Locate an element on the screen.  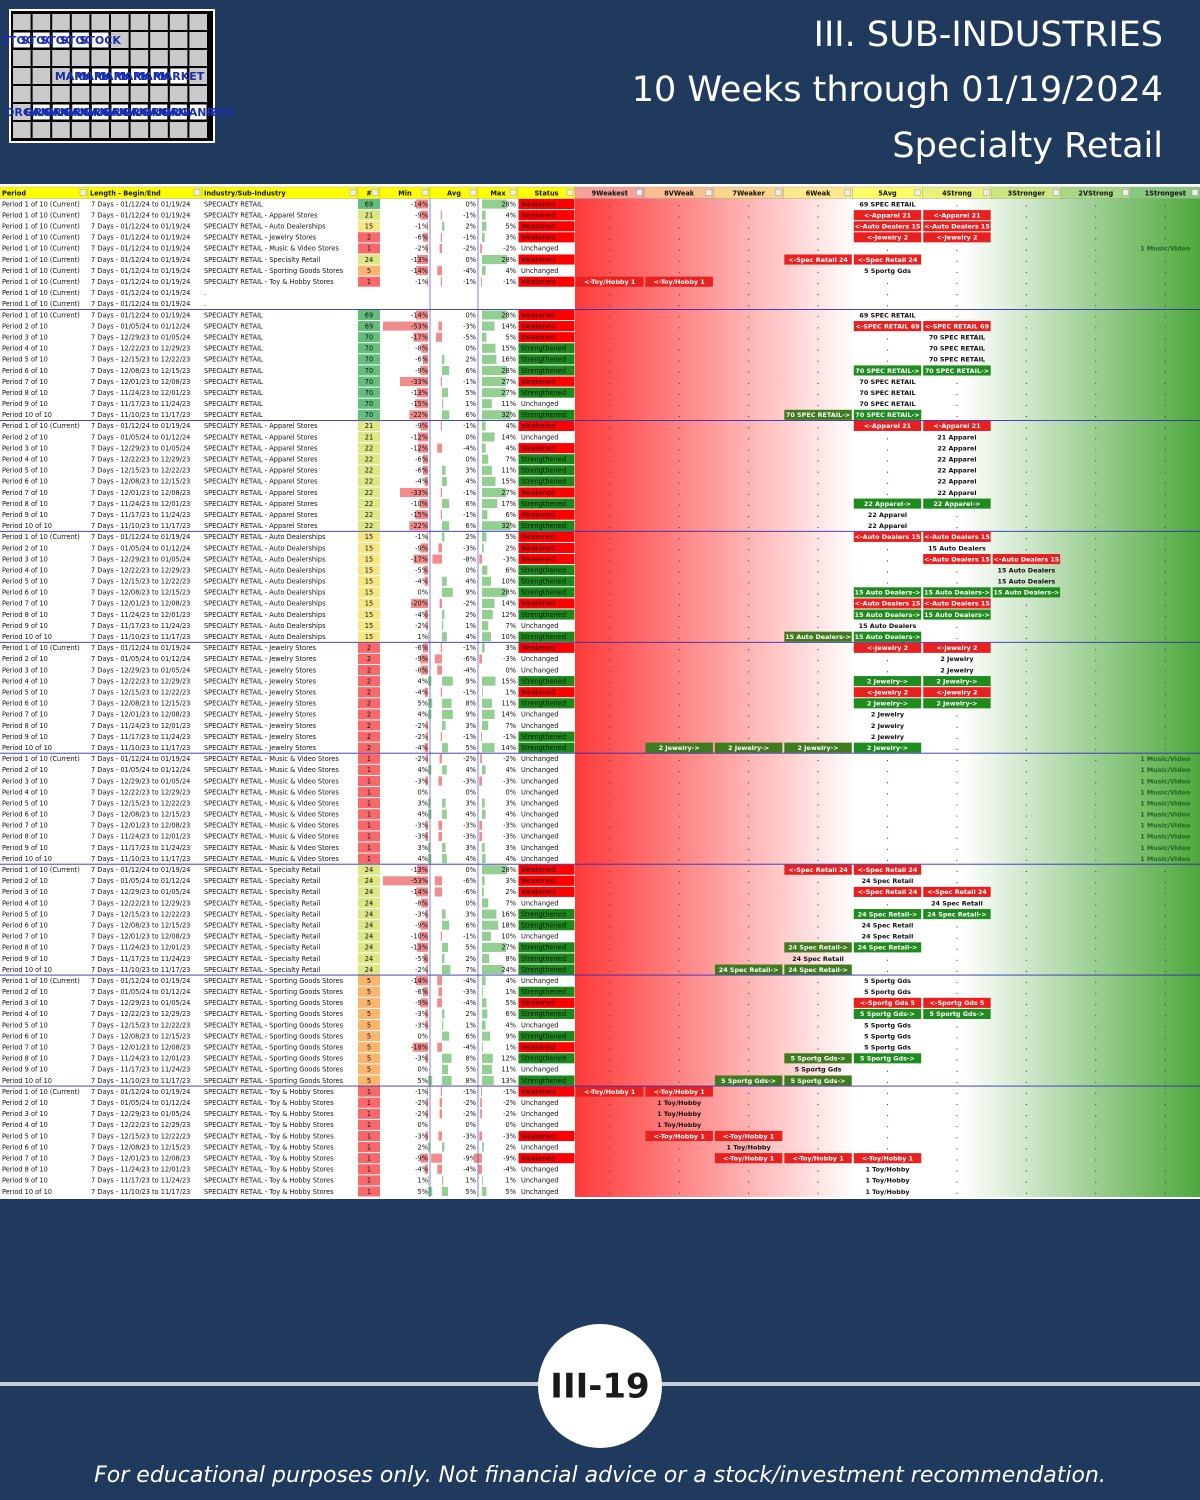
length: 7 Days - 12/08/23 to 12/15/23 is located at coordinates (140, 482).